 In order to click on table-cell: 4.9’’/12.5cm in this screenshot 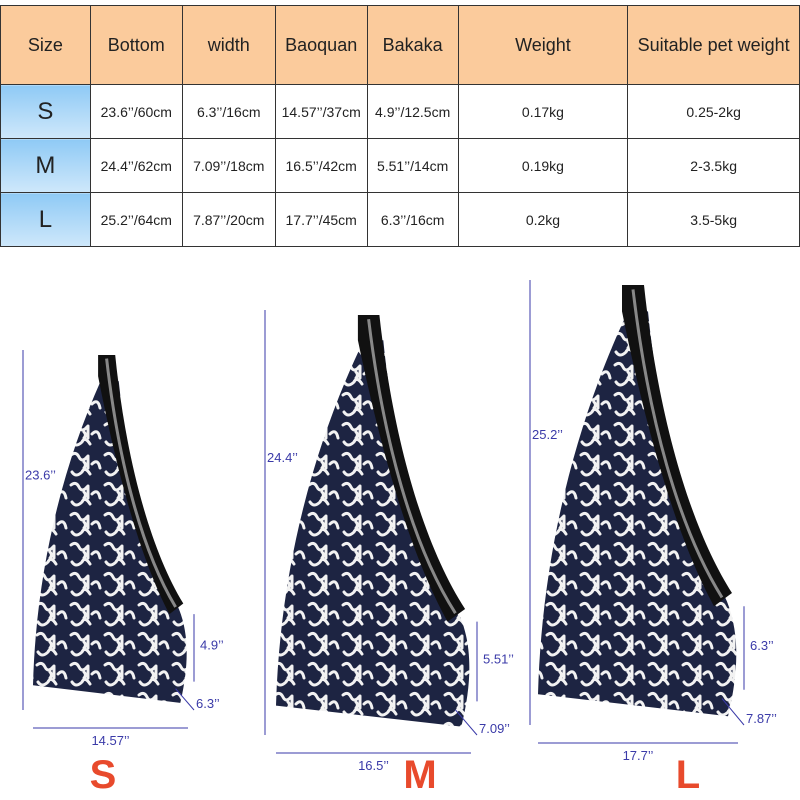, I will do `click(412, 111)`.